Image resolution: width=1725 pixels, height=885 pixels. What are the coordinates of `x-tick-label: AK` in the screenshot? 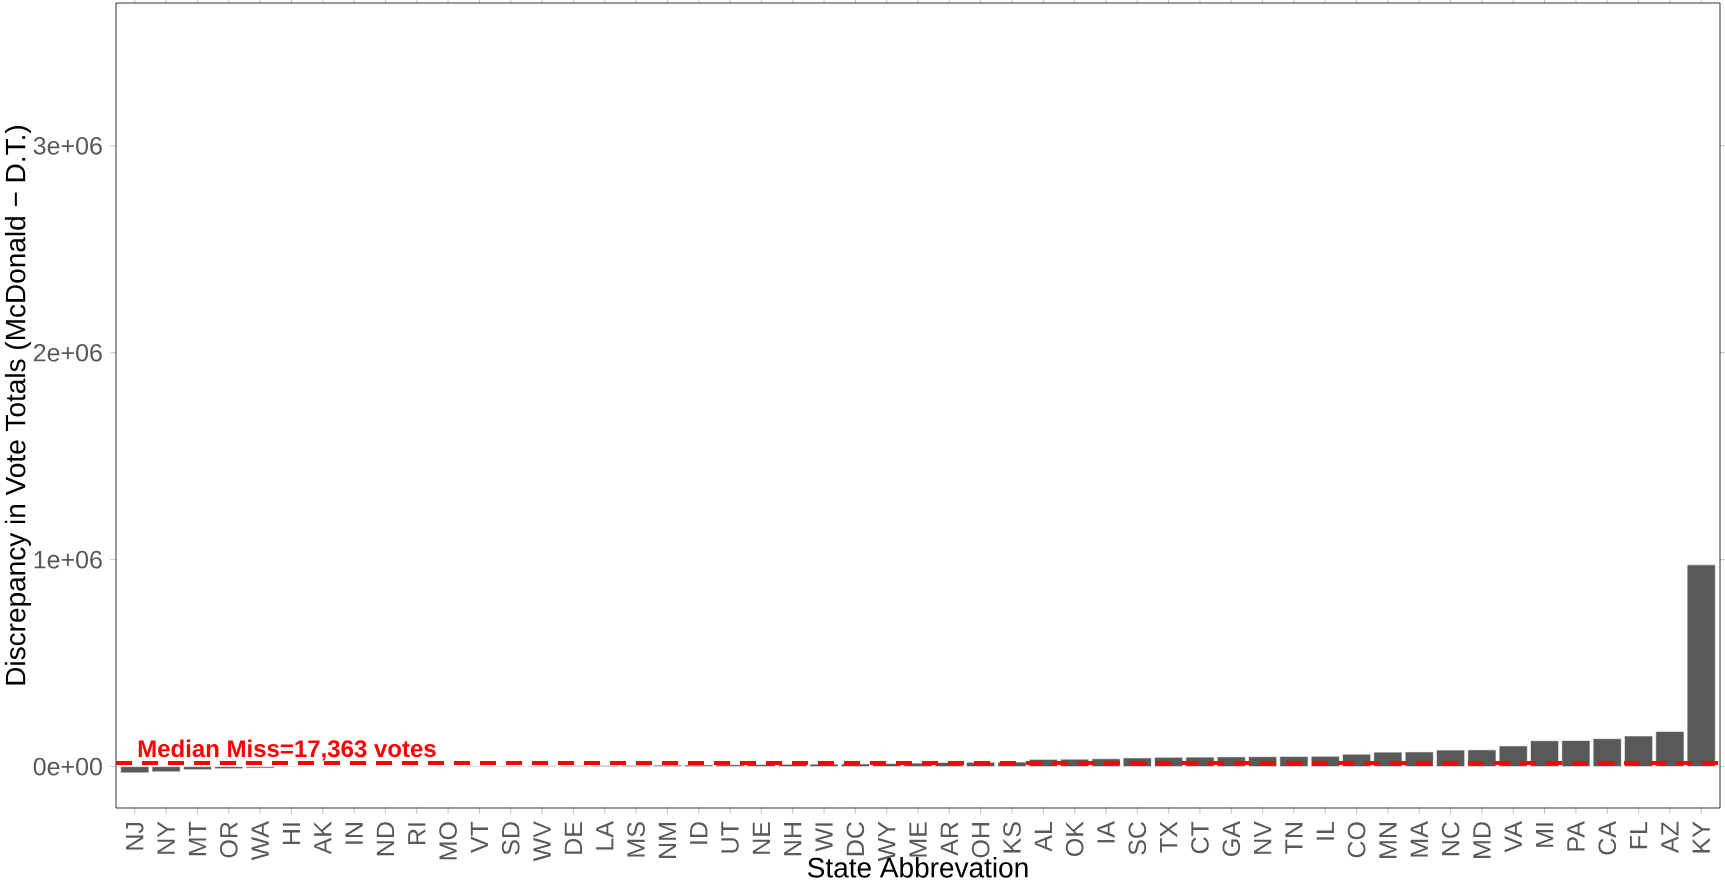 It's located at (323, 838).